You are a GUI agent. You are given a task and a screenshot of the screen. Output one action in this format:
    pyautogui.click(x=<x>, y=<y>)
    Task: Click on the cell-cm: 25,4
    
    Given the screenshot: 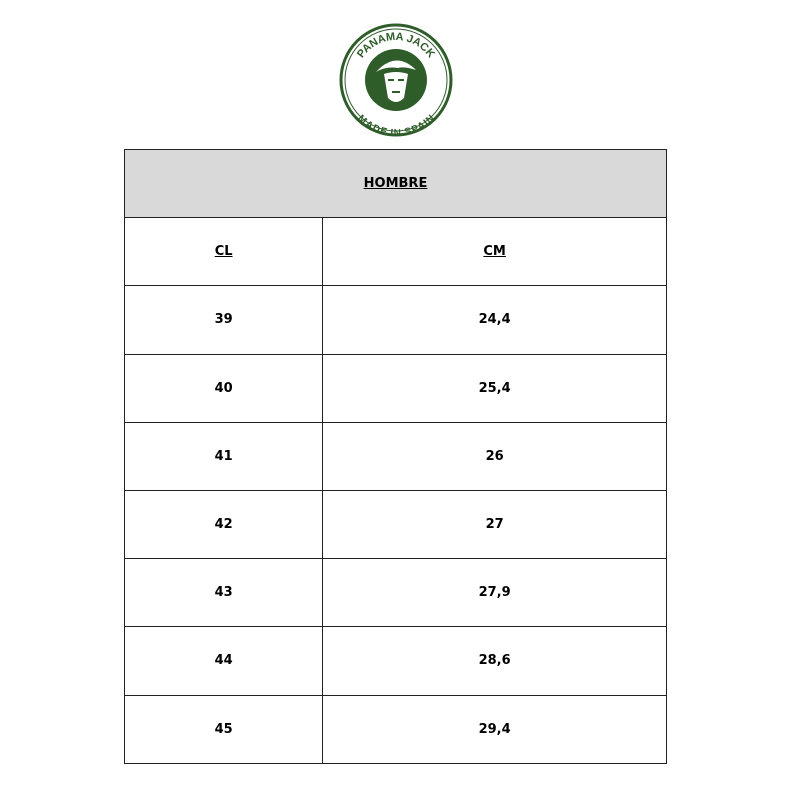 What is the action you would take?
    pyautogui.click(x=494, y=388)
    